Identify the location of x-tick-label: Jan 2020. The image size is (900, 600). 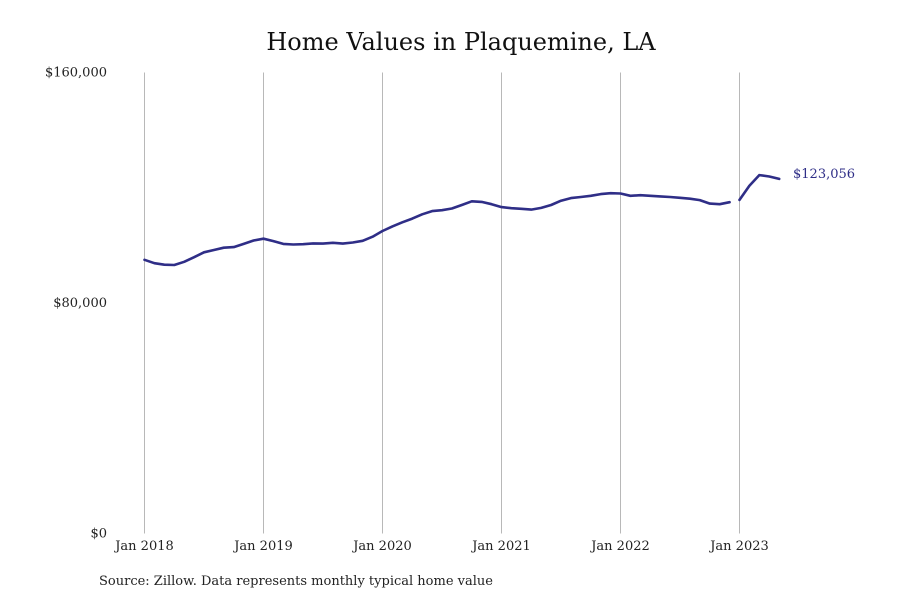
(381, 546).